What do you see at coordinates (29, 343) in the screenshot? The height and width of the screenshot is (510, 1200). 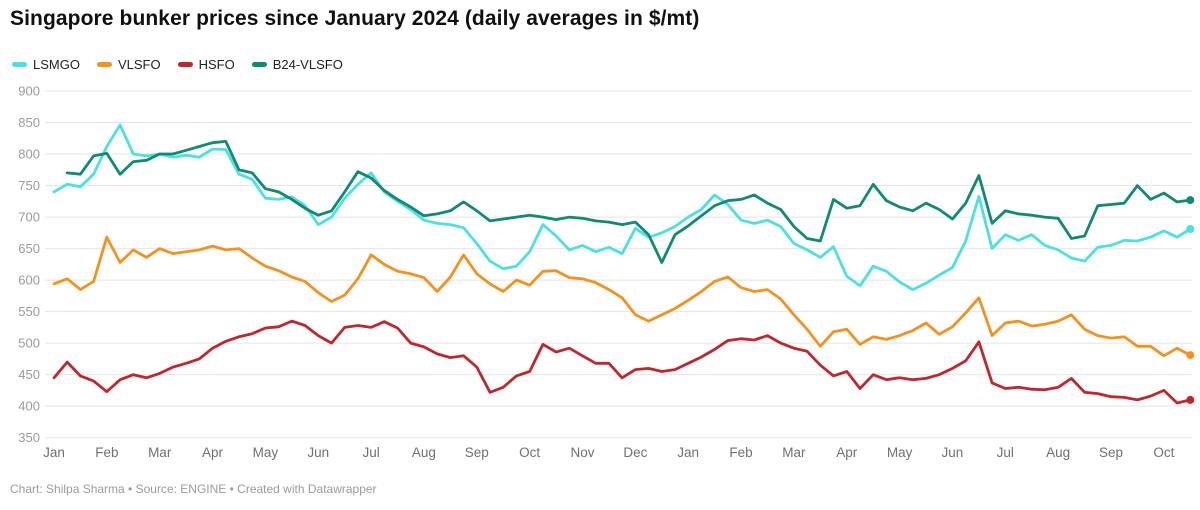 I see `y-axis-label: 500` at bounding box center [29, 343].